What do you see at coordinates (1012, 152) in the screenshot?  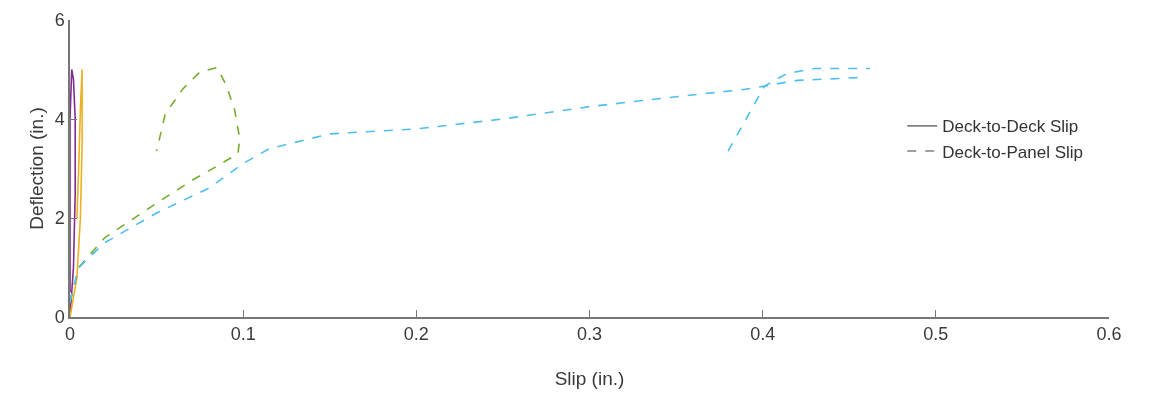 I see `legend-label: Deck-to-Panel Slip` at bounding box center [1012, 152].